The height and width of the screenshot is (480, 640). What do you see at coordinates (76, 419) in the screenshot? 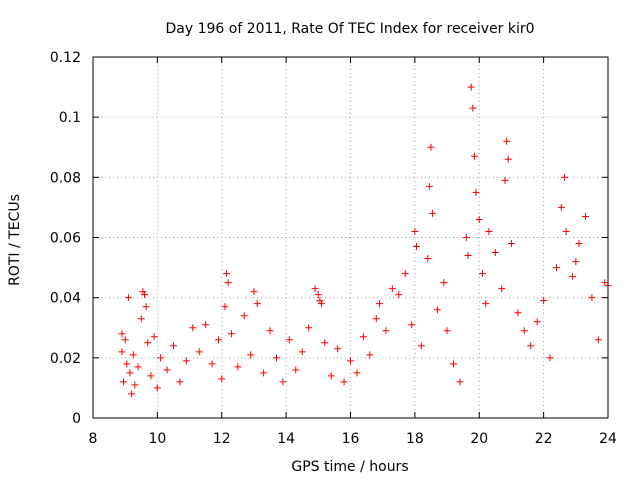
I see `y-tick-label: 0` at bounding box center [76, 419].